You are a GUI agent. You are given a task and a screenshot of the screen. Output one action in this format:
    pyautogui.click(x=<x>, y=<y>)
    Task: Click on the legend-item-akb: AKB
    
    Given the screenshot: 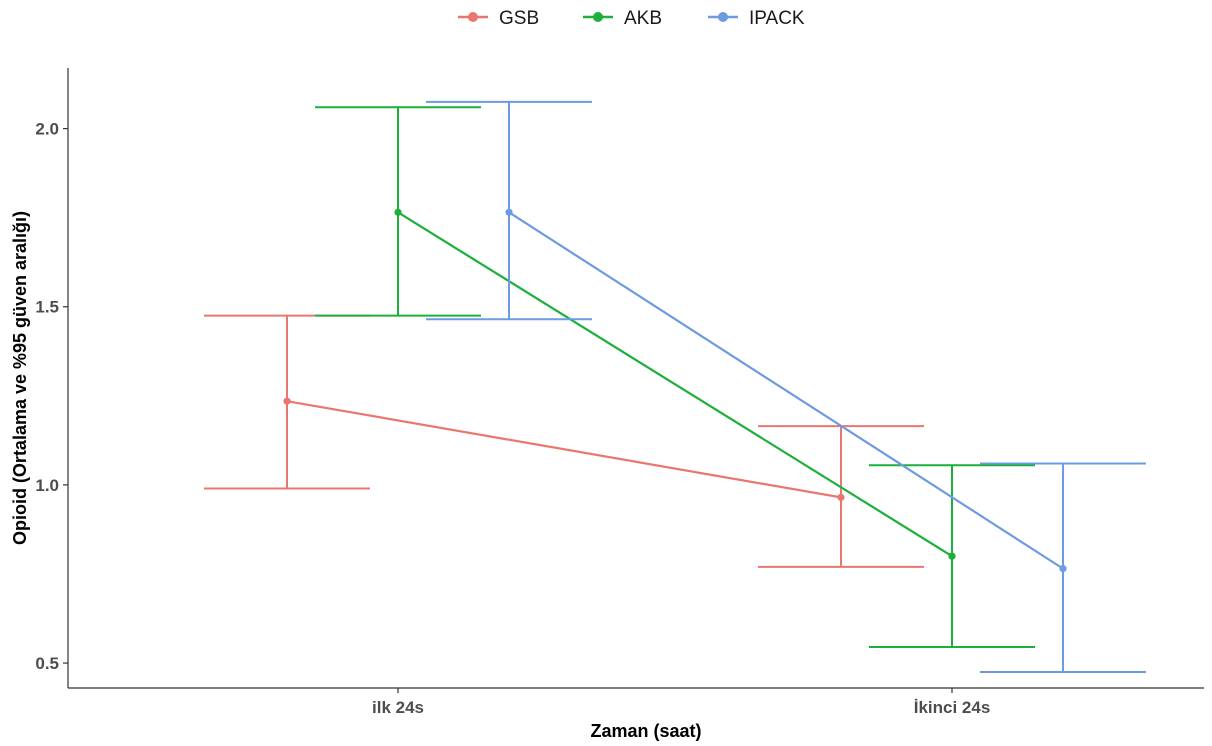 What is the action you would take?
    pyautogui.click(x=622, y=18)
    